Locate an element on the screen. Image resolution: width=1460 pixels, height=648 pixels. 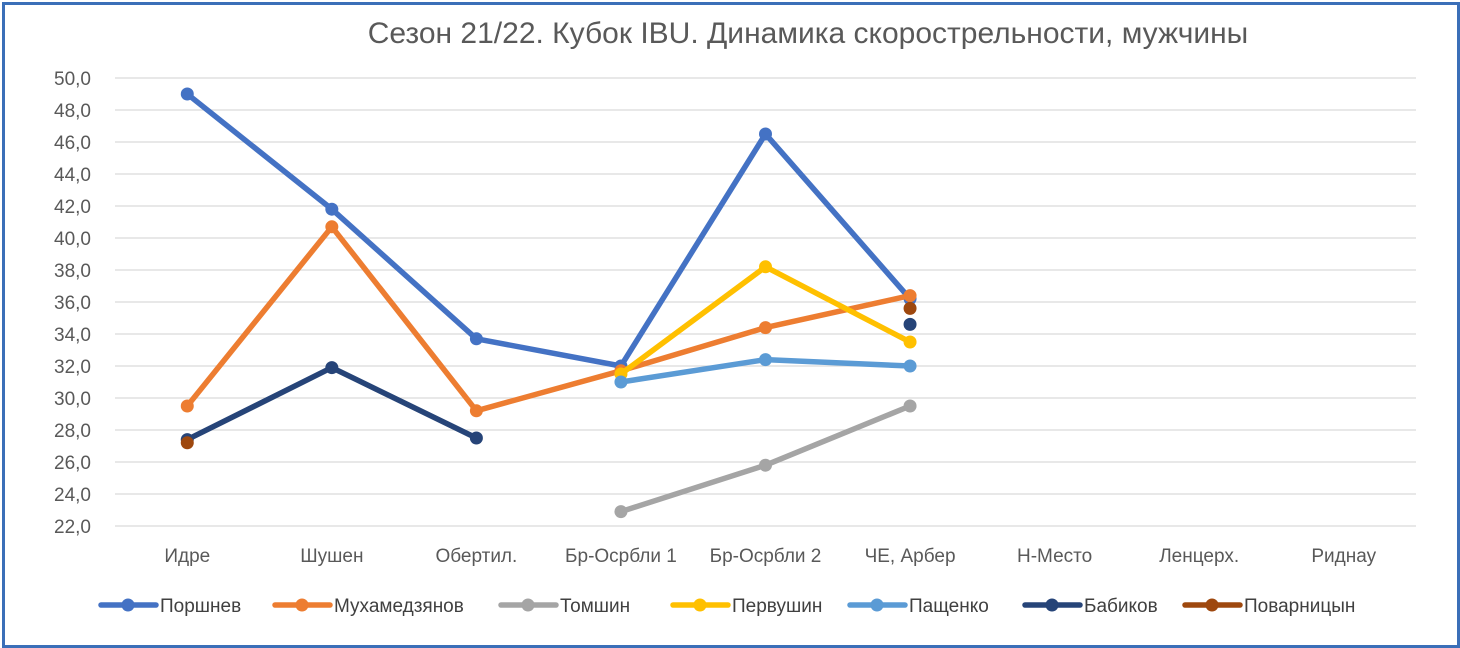
legend-label: Пащенко is located at coordinates (949, 606).